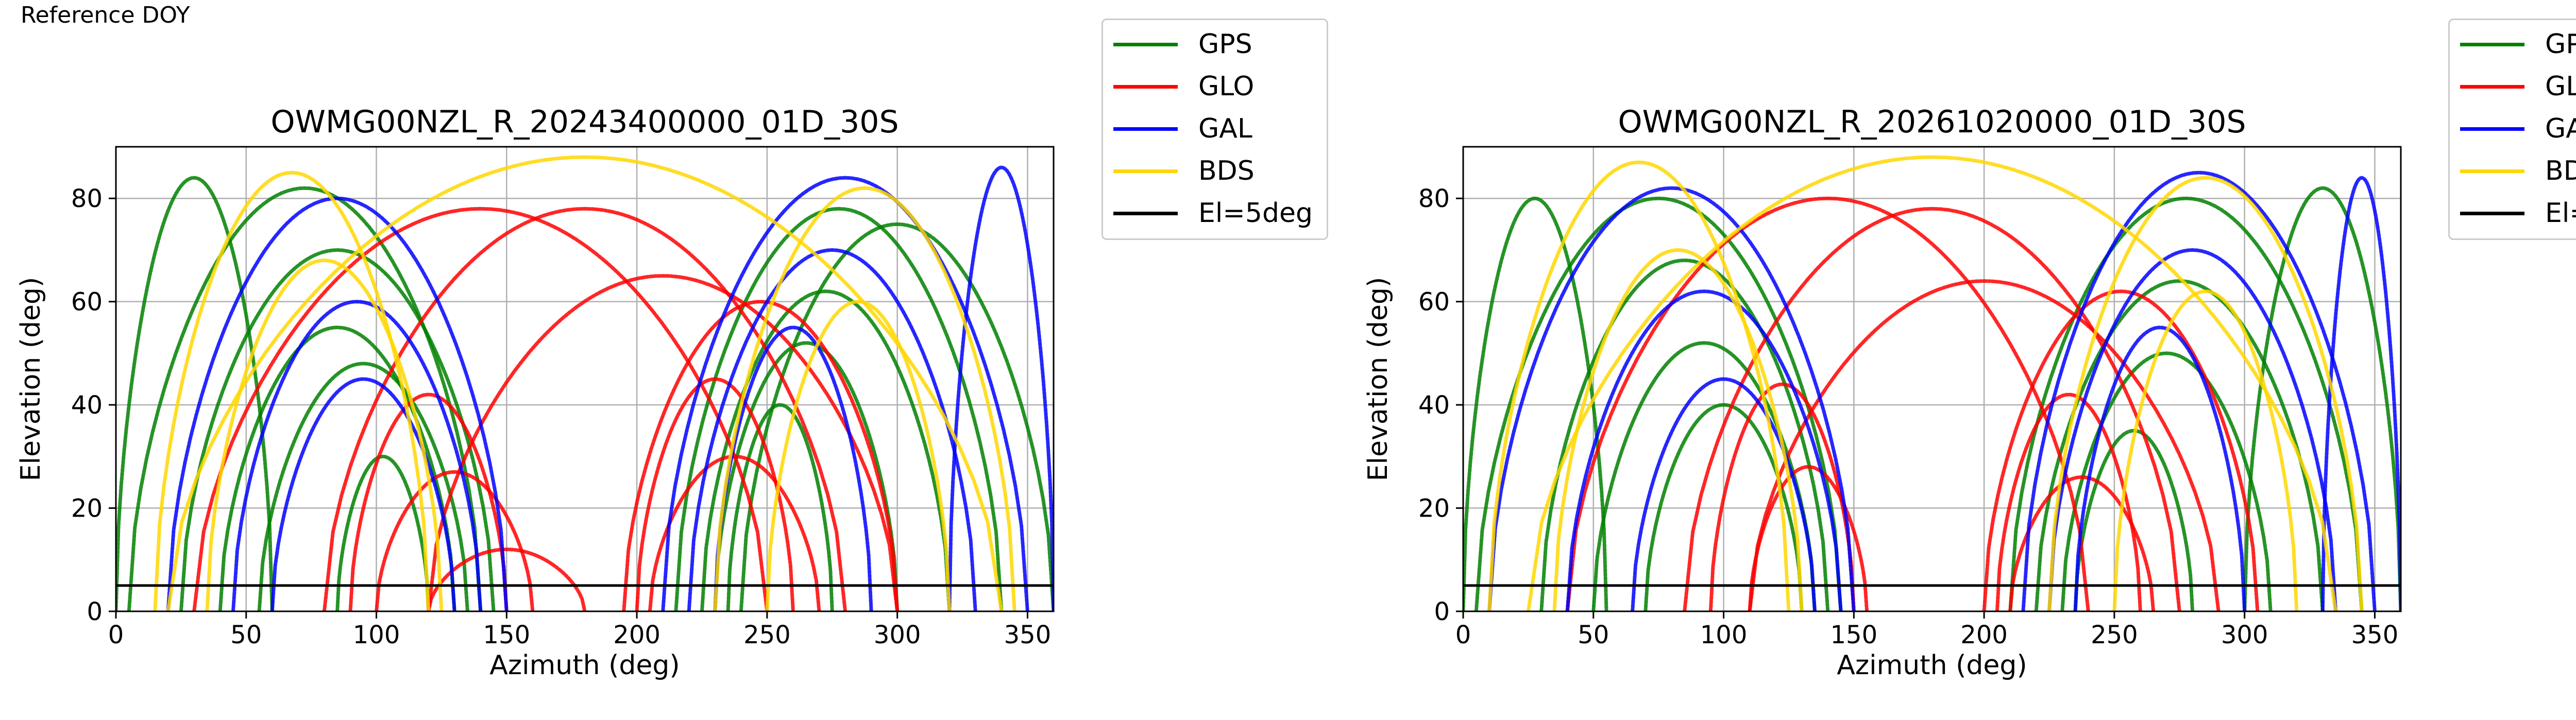 The image size is (2576, 720). What do you see at coordinates (1932, 122) in the screenshot?
I see `chart-title: OWMG00NZL_R_20261020000_01D_30S` at bounding box center [1932, 122].